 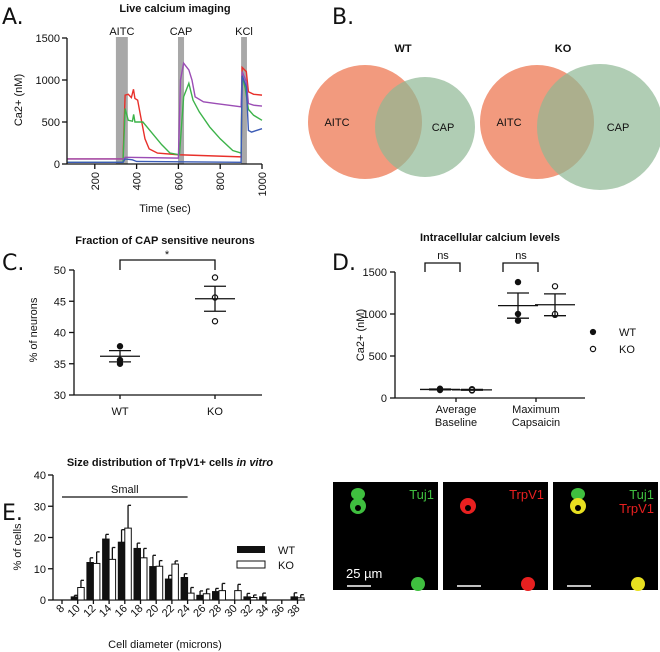 What do you see at coordinates (344, 263) in the screenshot?
I see `panel-label-d: D.` at bounding box center [344, 263].